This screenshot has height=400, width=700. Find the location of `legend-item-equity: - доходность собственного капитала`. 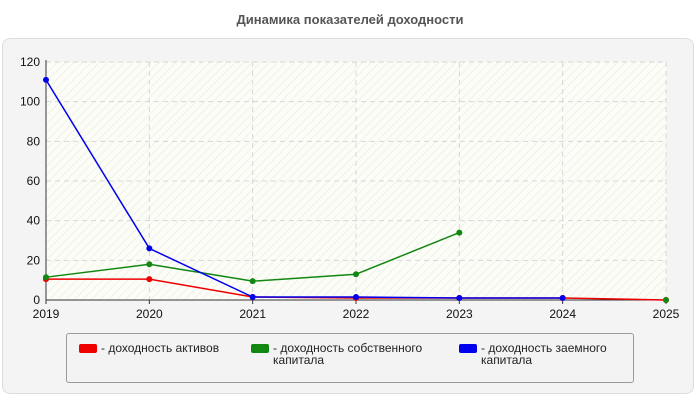

legend-item-equity: - доходность собственного капитала is located at coordinates (347, 354).